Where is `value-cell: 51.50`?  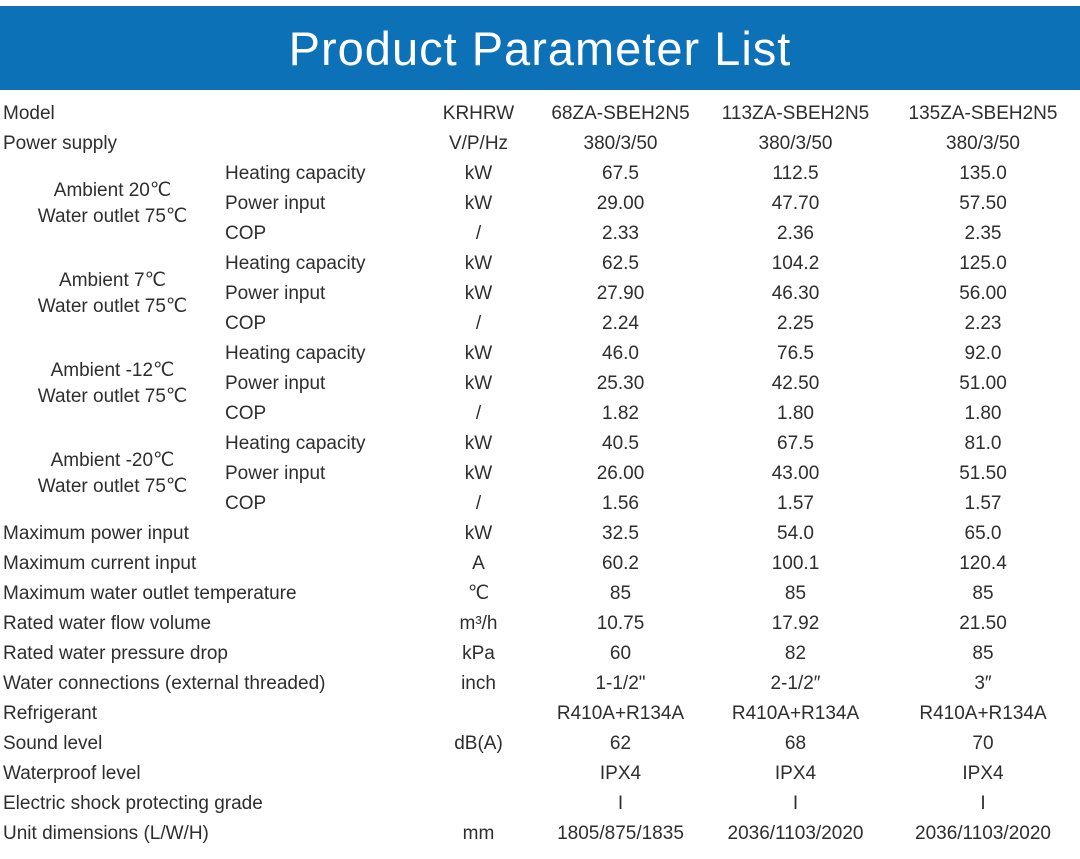
value-cell: 51.50 is located at coordinates (982, 474).